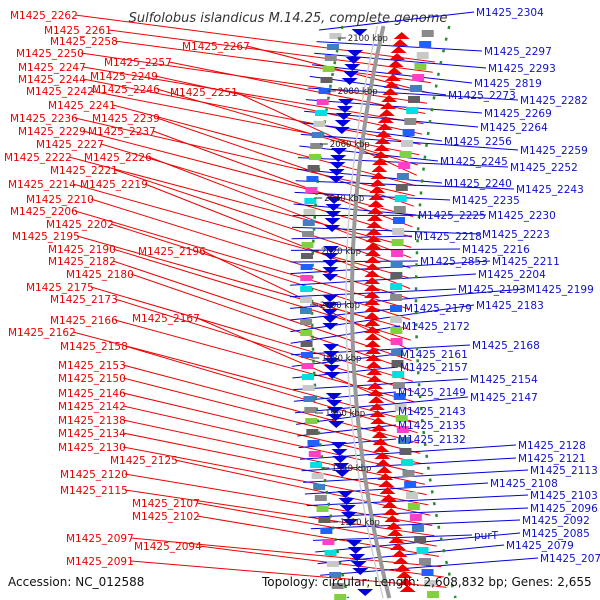 Image resolution: width=600 pixels, height=600 pixels. What do you see at coordinates (38, 158) in the screenshot?
I see `left-gene-label: M1425_2222` at bounding box center [38, 158].